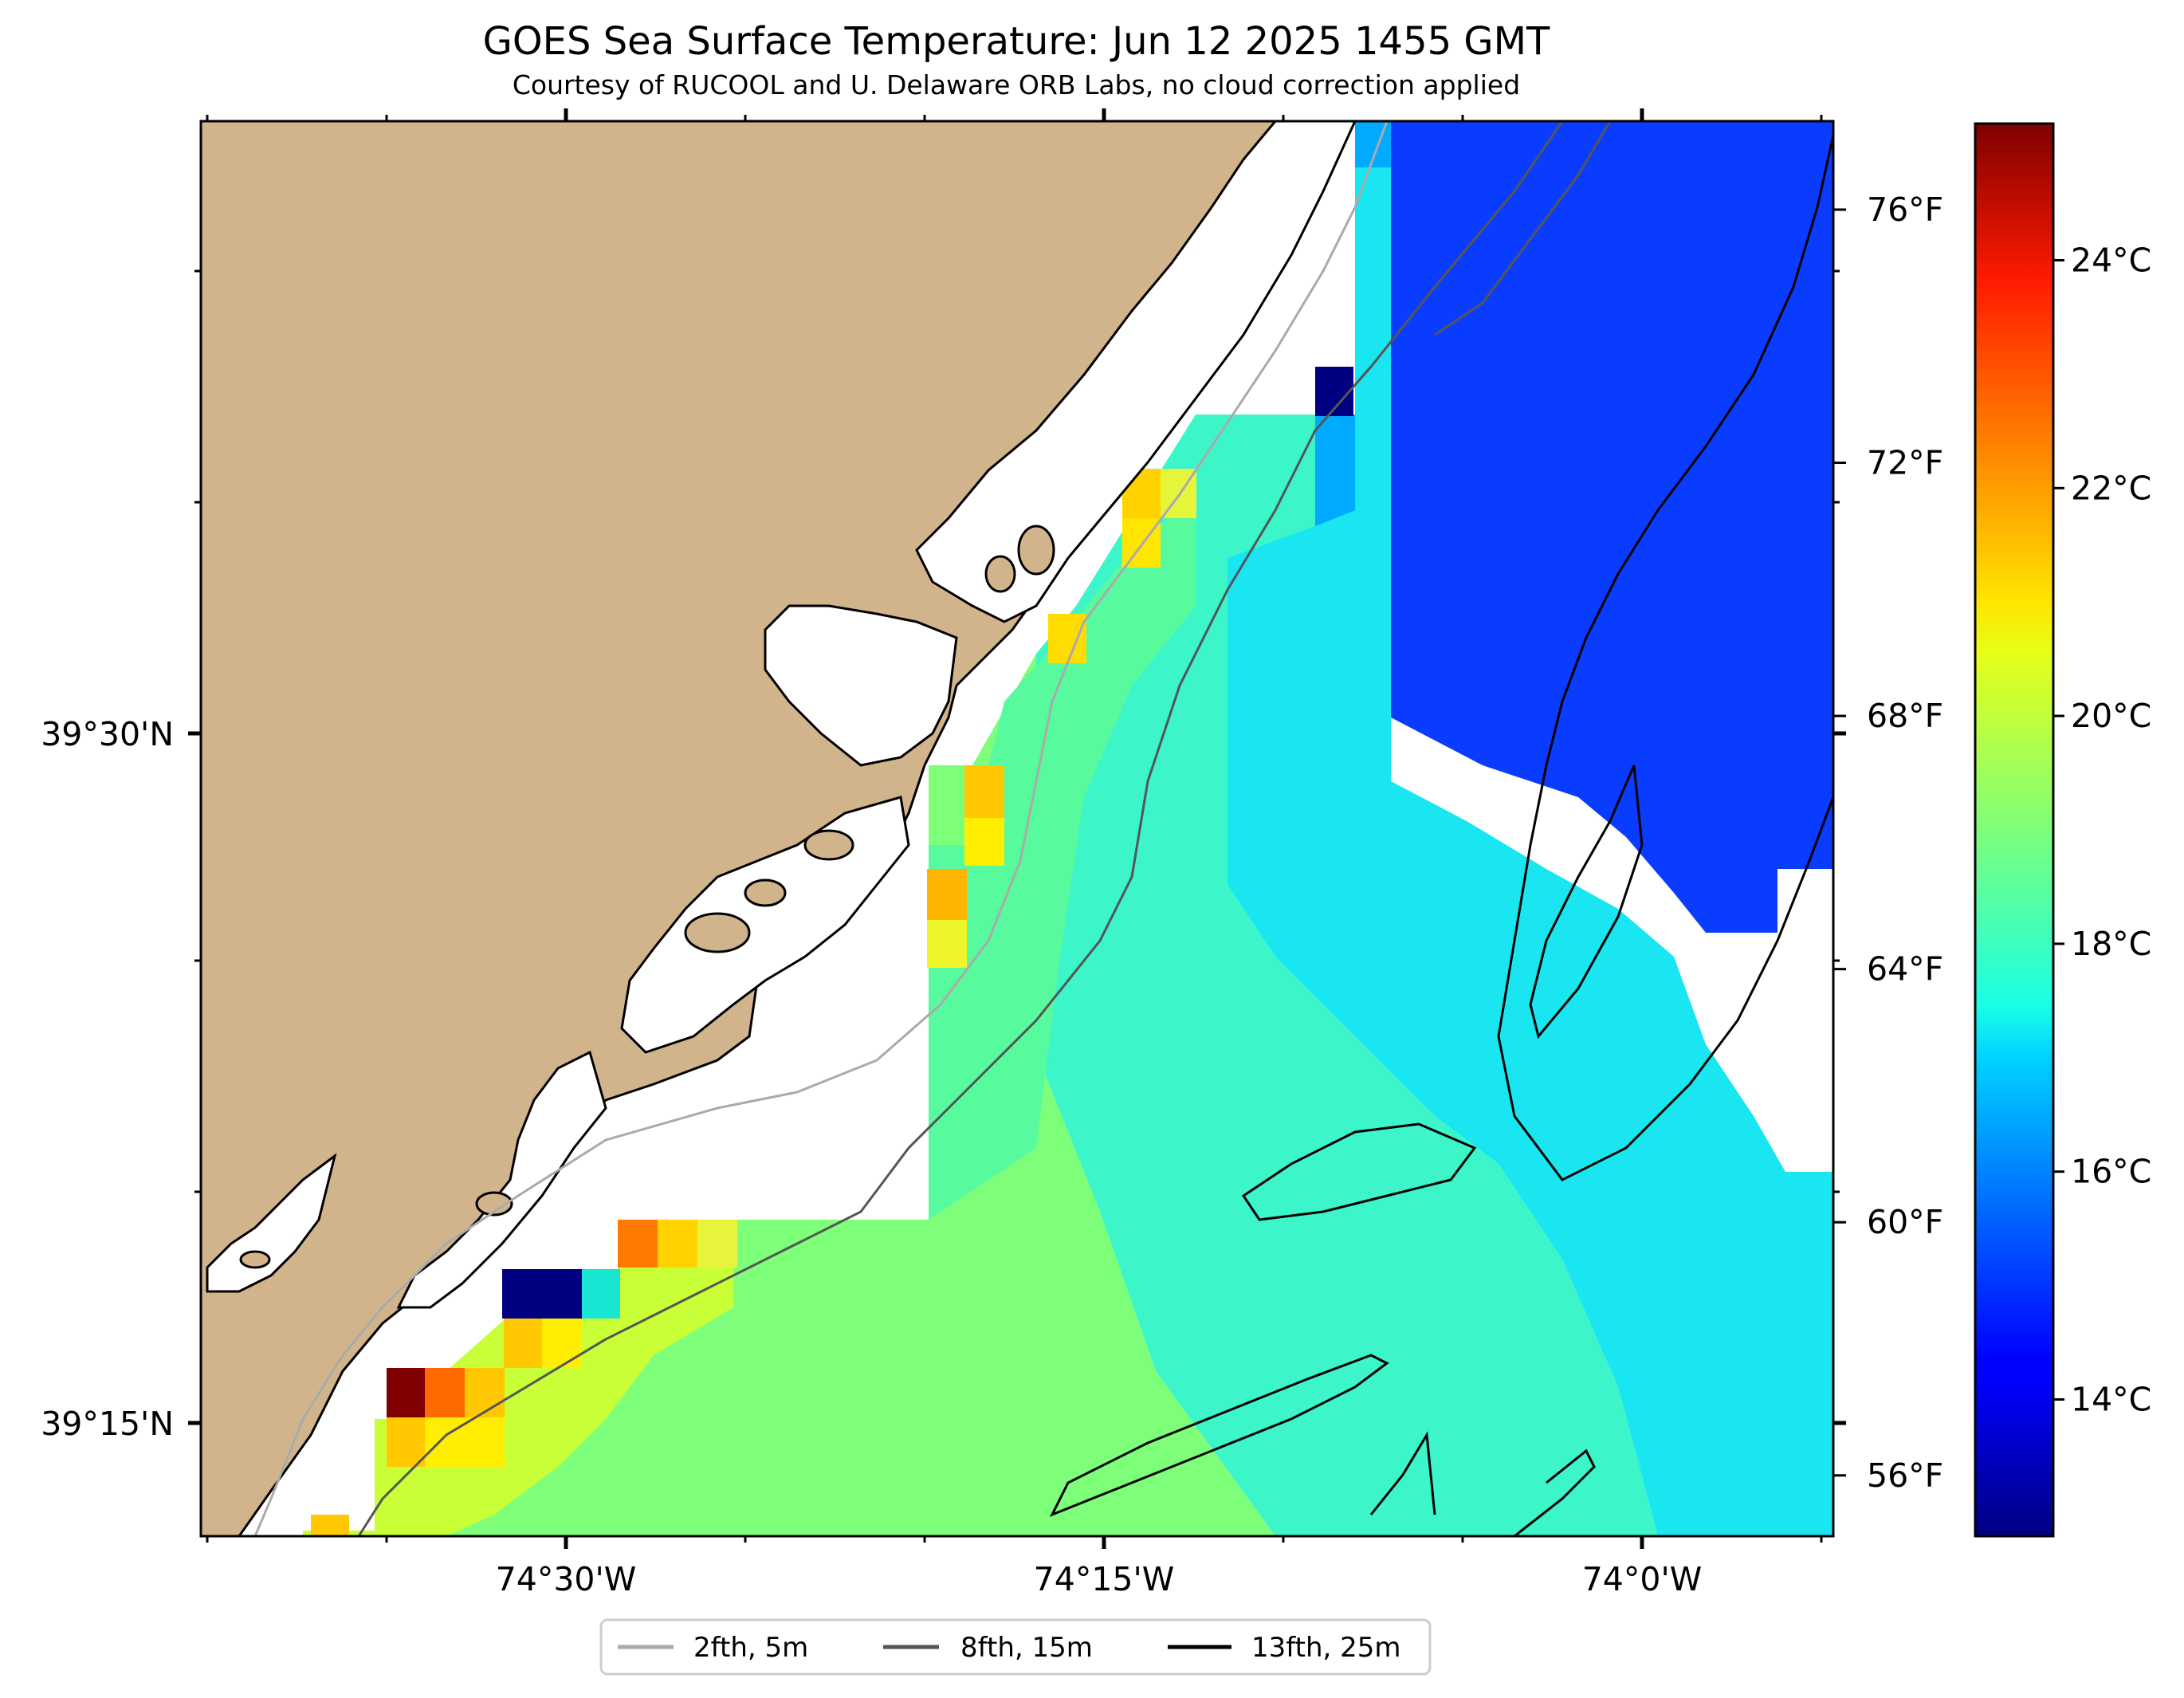  I want to click on fahrenheit-label: 68°F, so click(1905, 716).